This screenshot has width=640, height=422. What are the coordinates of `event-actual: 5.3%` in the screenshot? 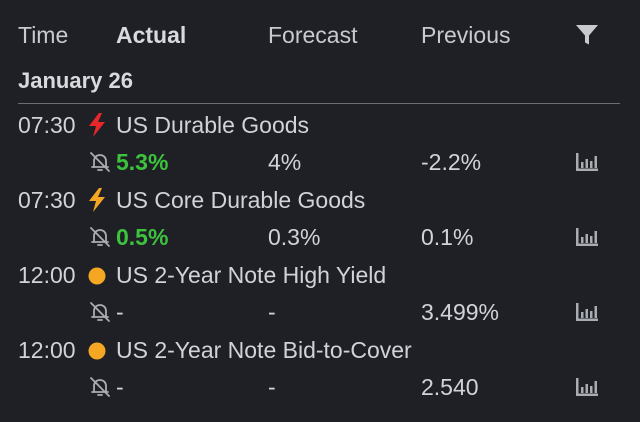 It's located at (142, 162).